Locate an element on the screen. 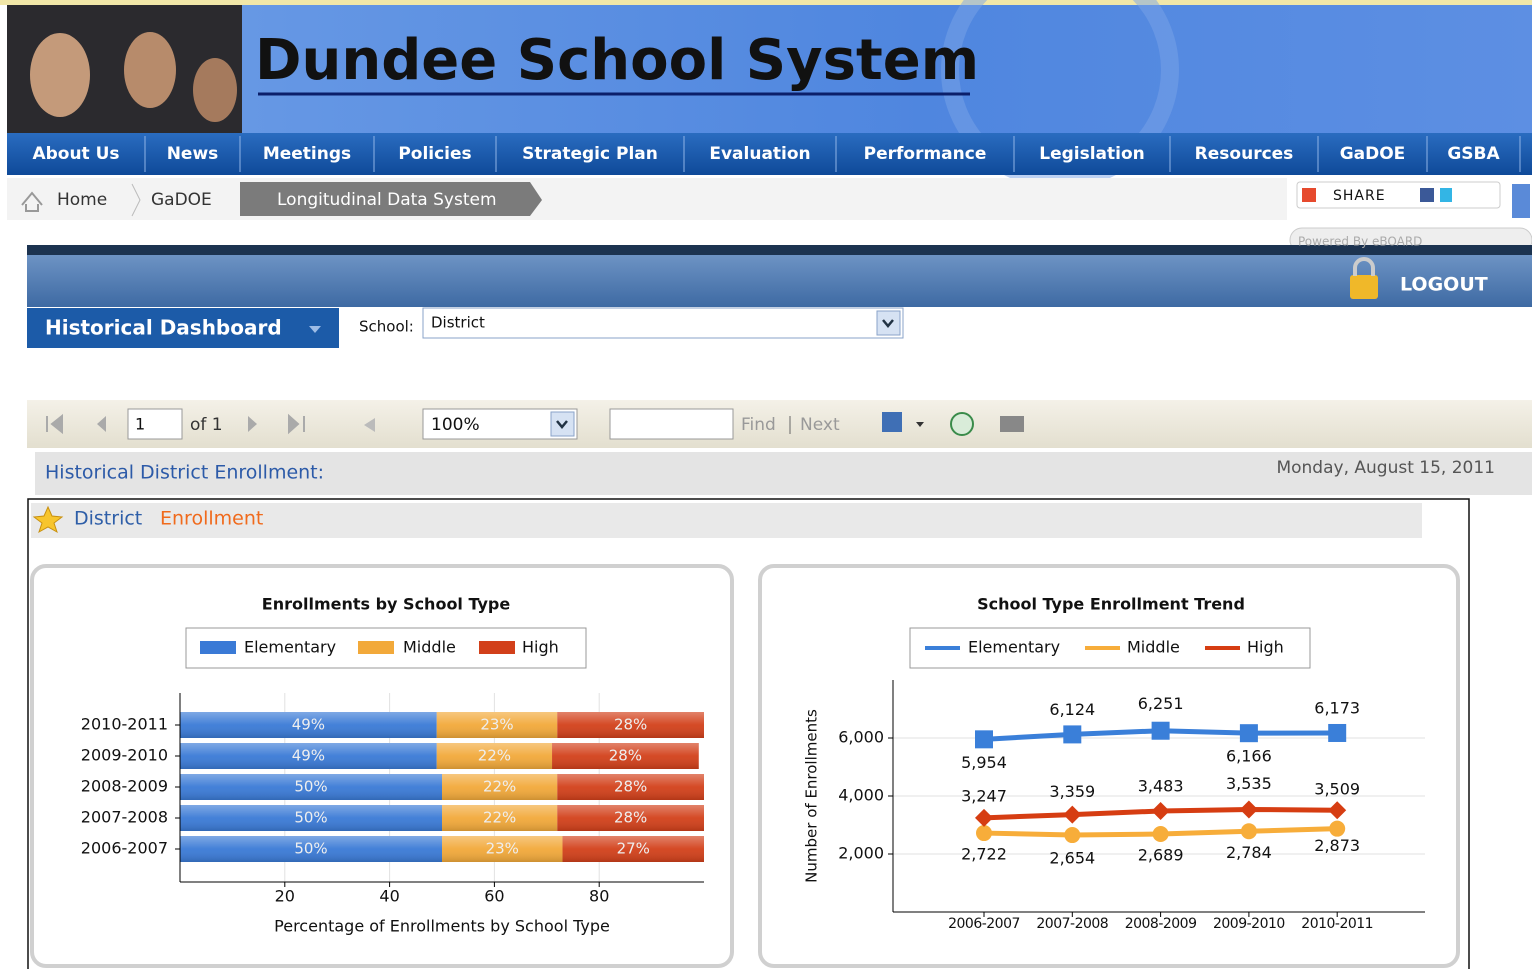 This screenshot has width=1532, height=969. data-label: 5,954 is located at coordinates (984, 762).